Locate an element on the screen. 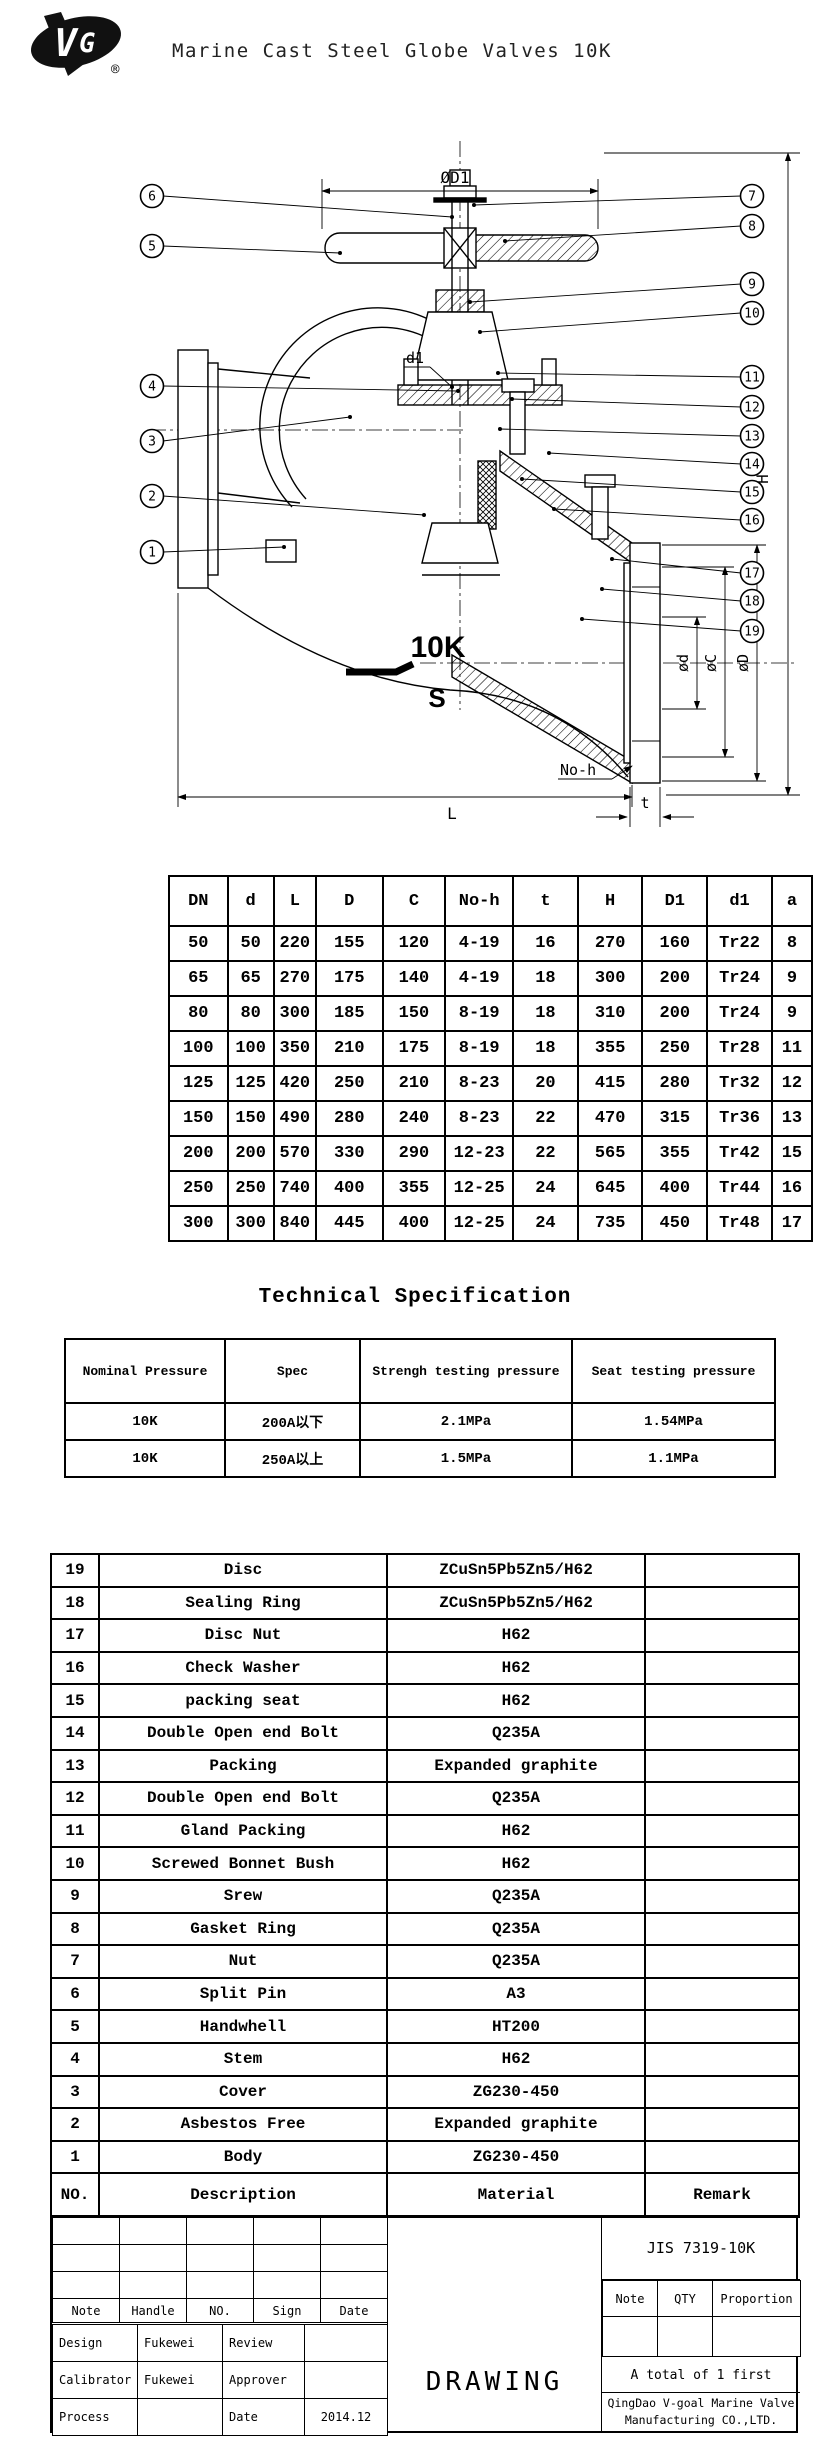 This screenshot has height=2453, width=830. registered-mark: ® is located at coordinates (115, 70).